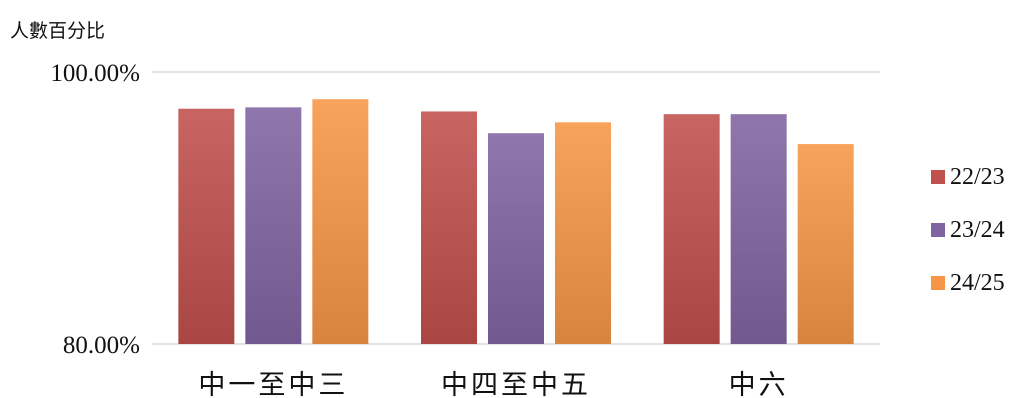 The height and width of the screenshot is (398, 1019). What do you see at coordinates (273, 384) in the screenshot?
I see `x-category-label: 中一至中三` at bounding box center [273, 384].